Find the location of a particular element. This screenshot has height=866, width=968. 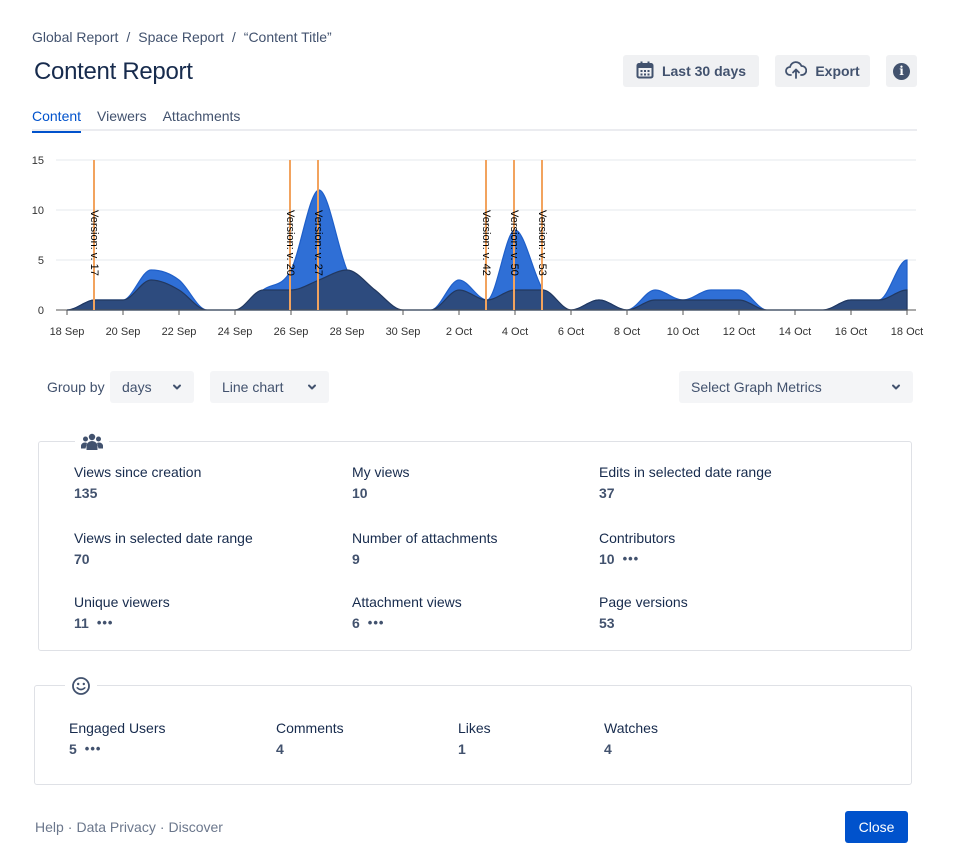

chart-type-select: Line chart is located at coordinates (269, 387).